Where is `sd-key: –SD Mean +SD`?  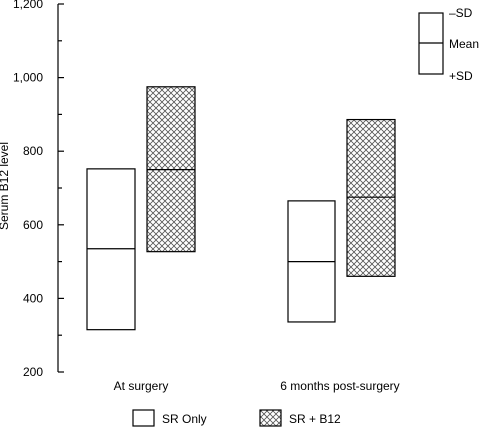 sd-key: –SD Mean +SD is located at coordinates (448, 44).